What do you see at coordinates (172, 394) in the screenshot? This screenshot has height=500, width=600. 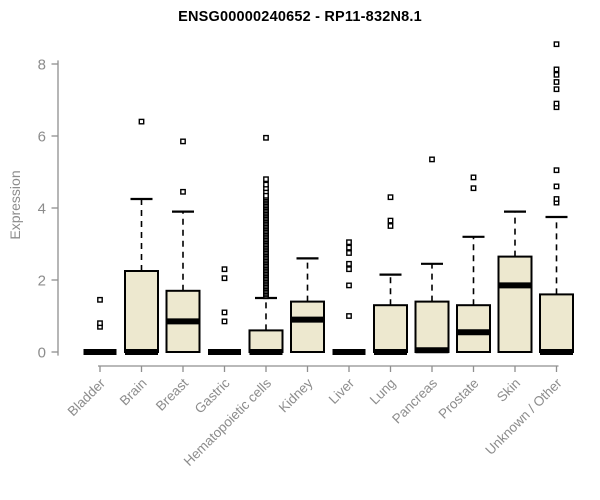 I see `x-tick-label: Breast` at bounding box center [172, 394].